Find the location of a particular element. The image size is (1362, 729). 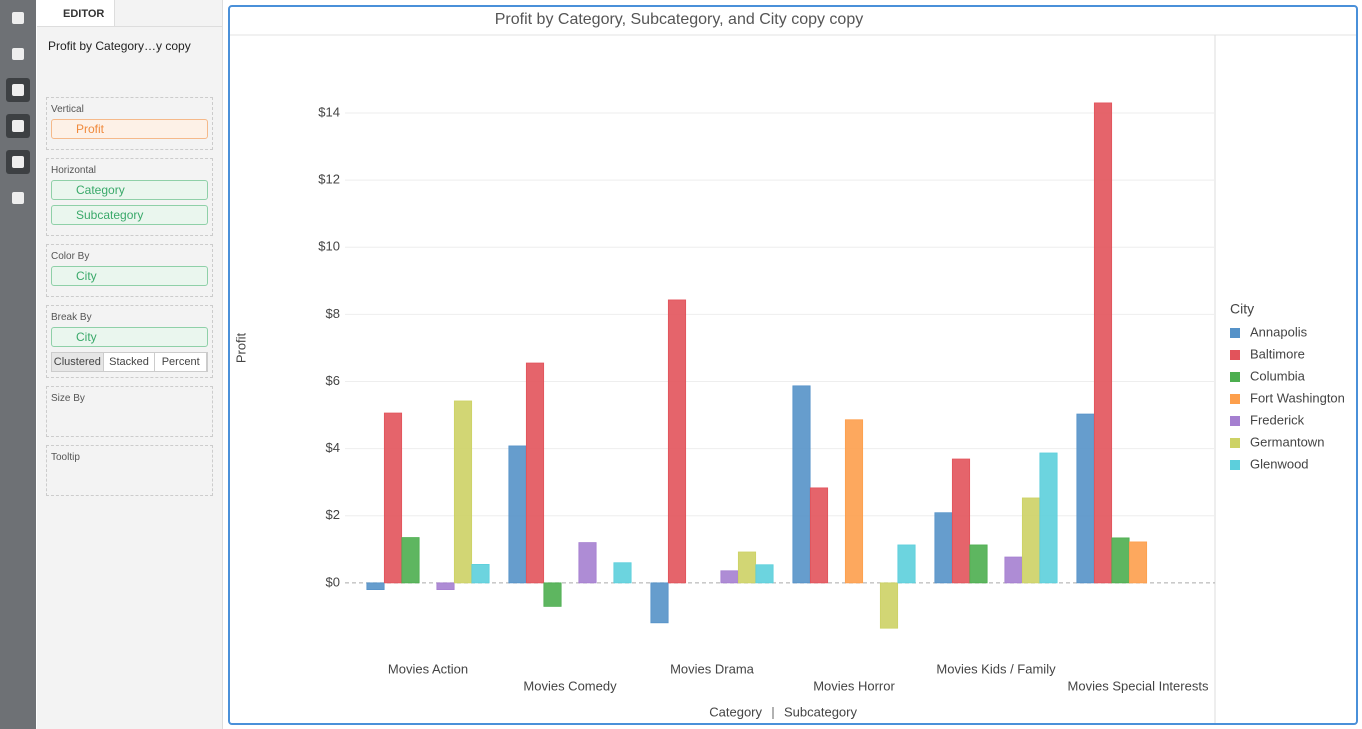

y-tick-label: $6 is located at coordinates (333, 380).